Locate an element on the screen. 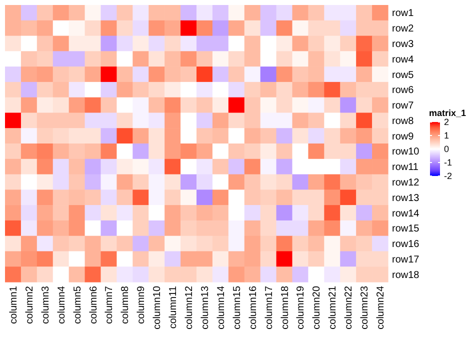  x-tick-label: column23 is located at coordinates (365, 308).